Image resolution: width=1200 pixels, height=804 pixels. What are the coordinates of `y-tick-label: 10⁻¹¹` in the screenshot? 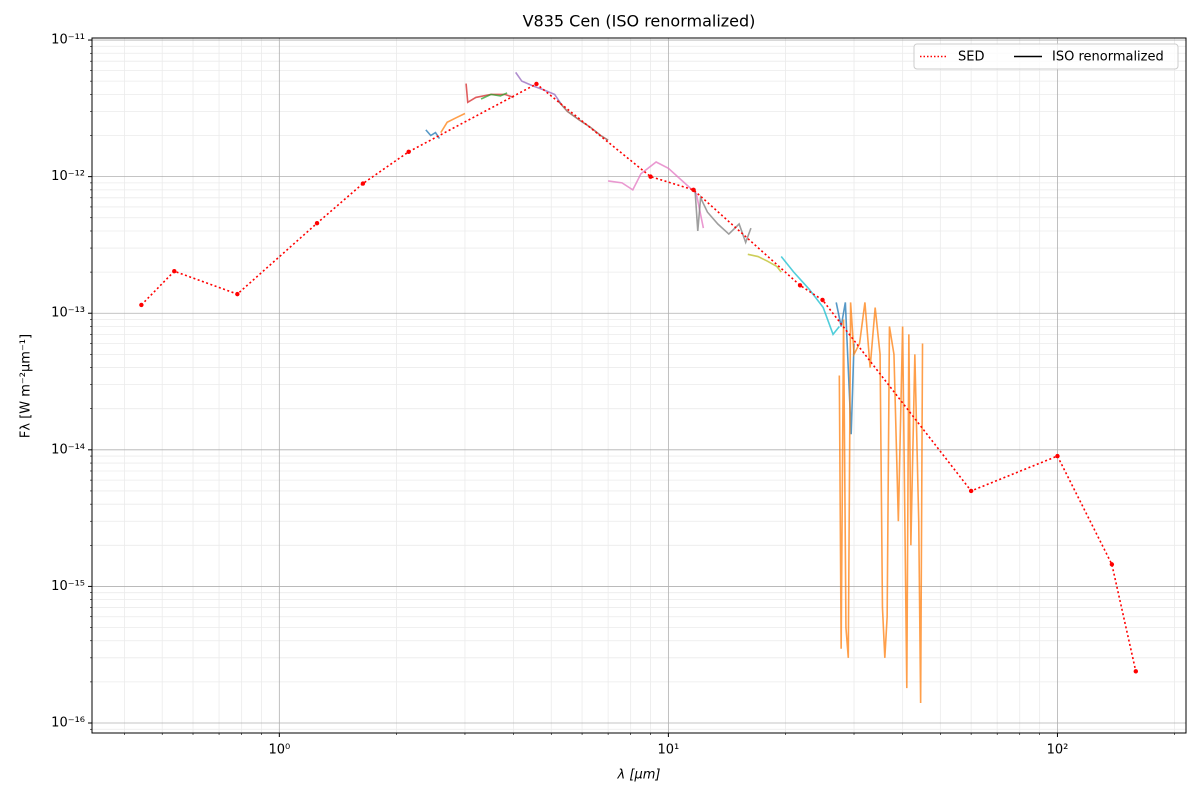 It's located at (68, 40).